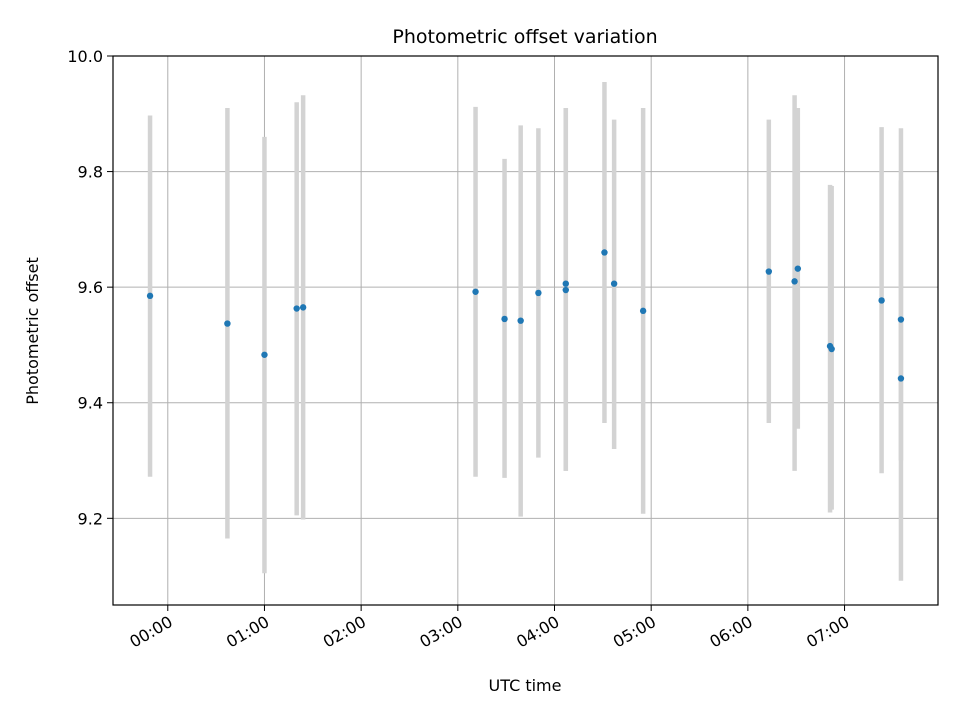 This screenshot has width=960, height=720. I want to click on y-tick-label: 9.2, so click(90, 518).